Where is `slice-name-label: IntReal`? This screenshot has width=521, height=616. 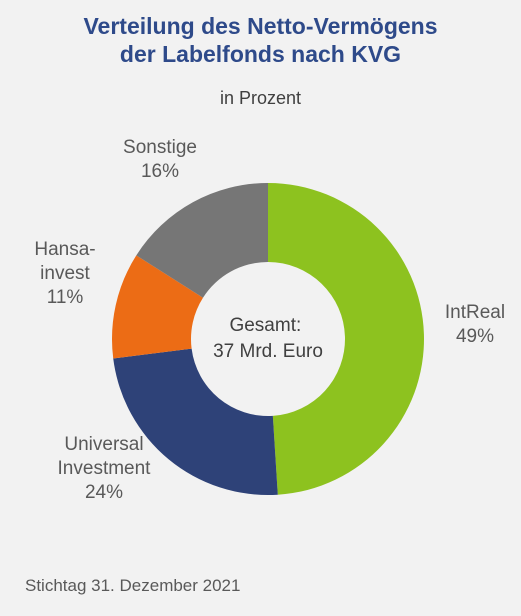 slice-name-label: IntReal is located at coordinates (475, 312).